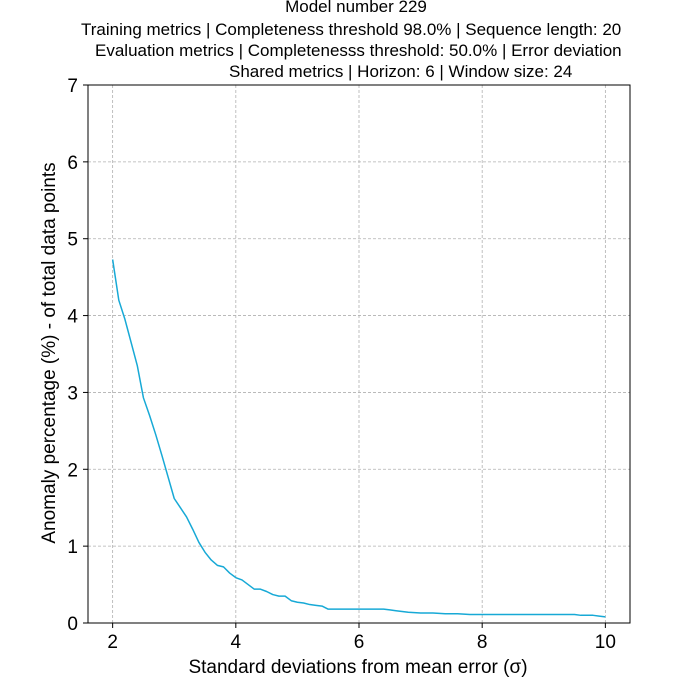  Describe the element at coordinates (72, 624) in the screenshot. I see `y-tick-label: 0` at that location.